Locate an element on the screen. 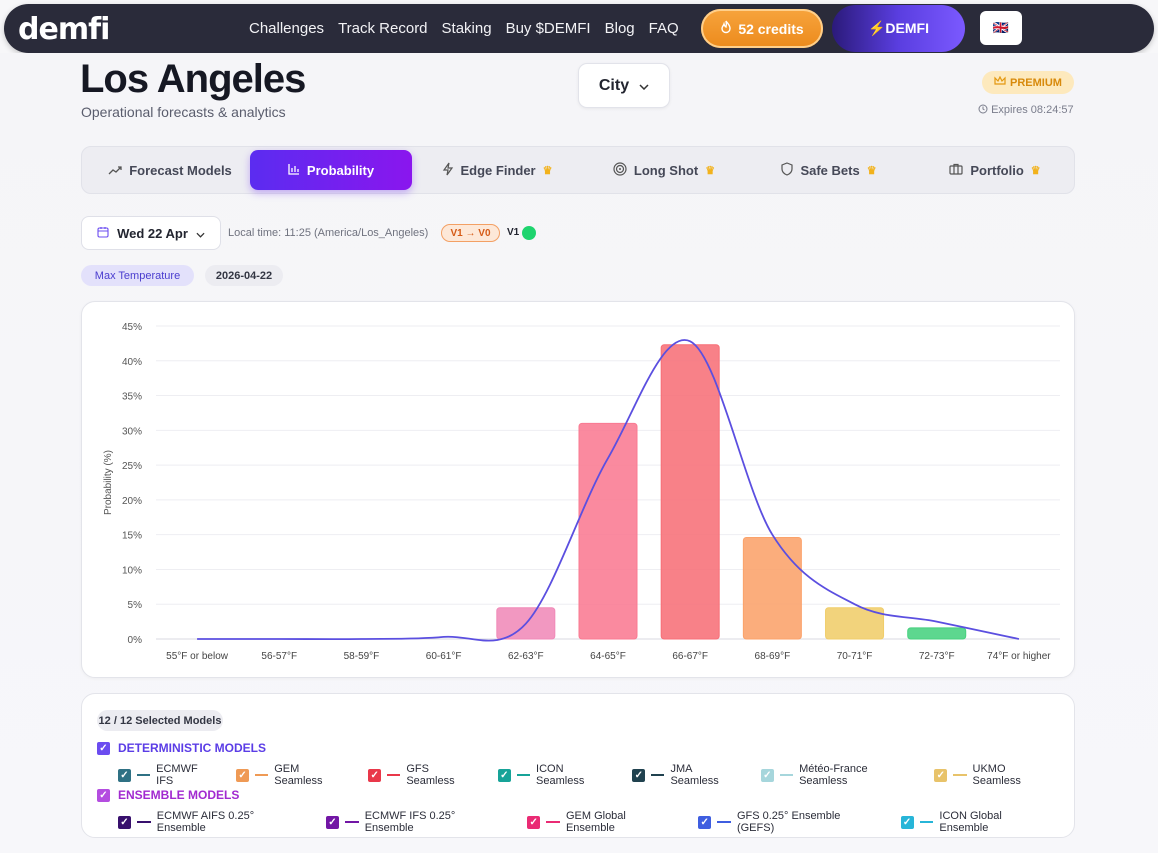 The image size is (1158, 853). date-select: Wed 22 Apr is located at coordinates (151, 233).